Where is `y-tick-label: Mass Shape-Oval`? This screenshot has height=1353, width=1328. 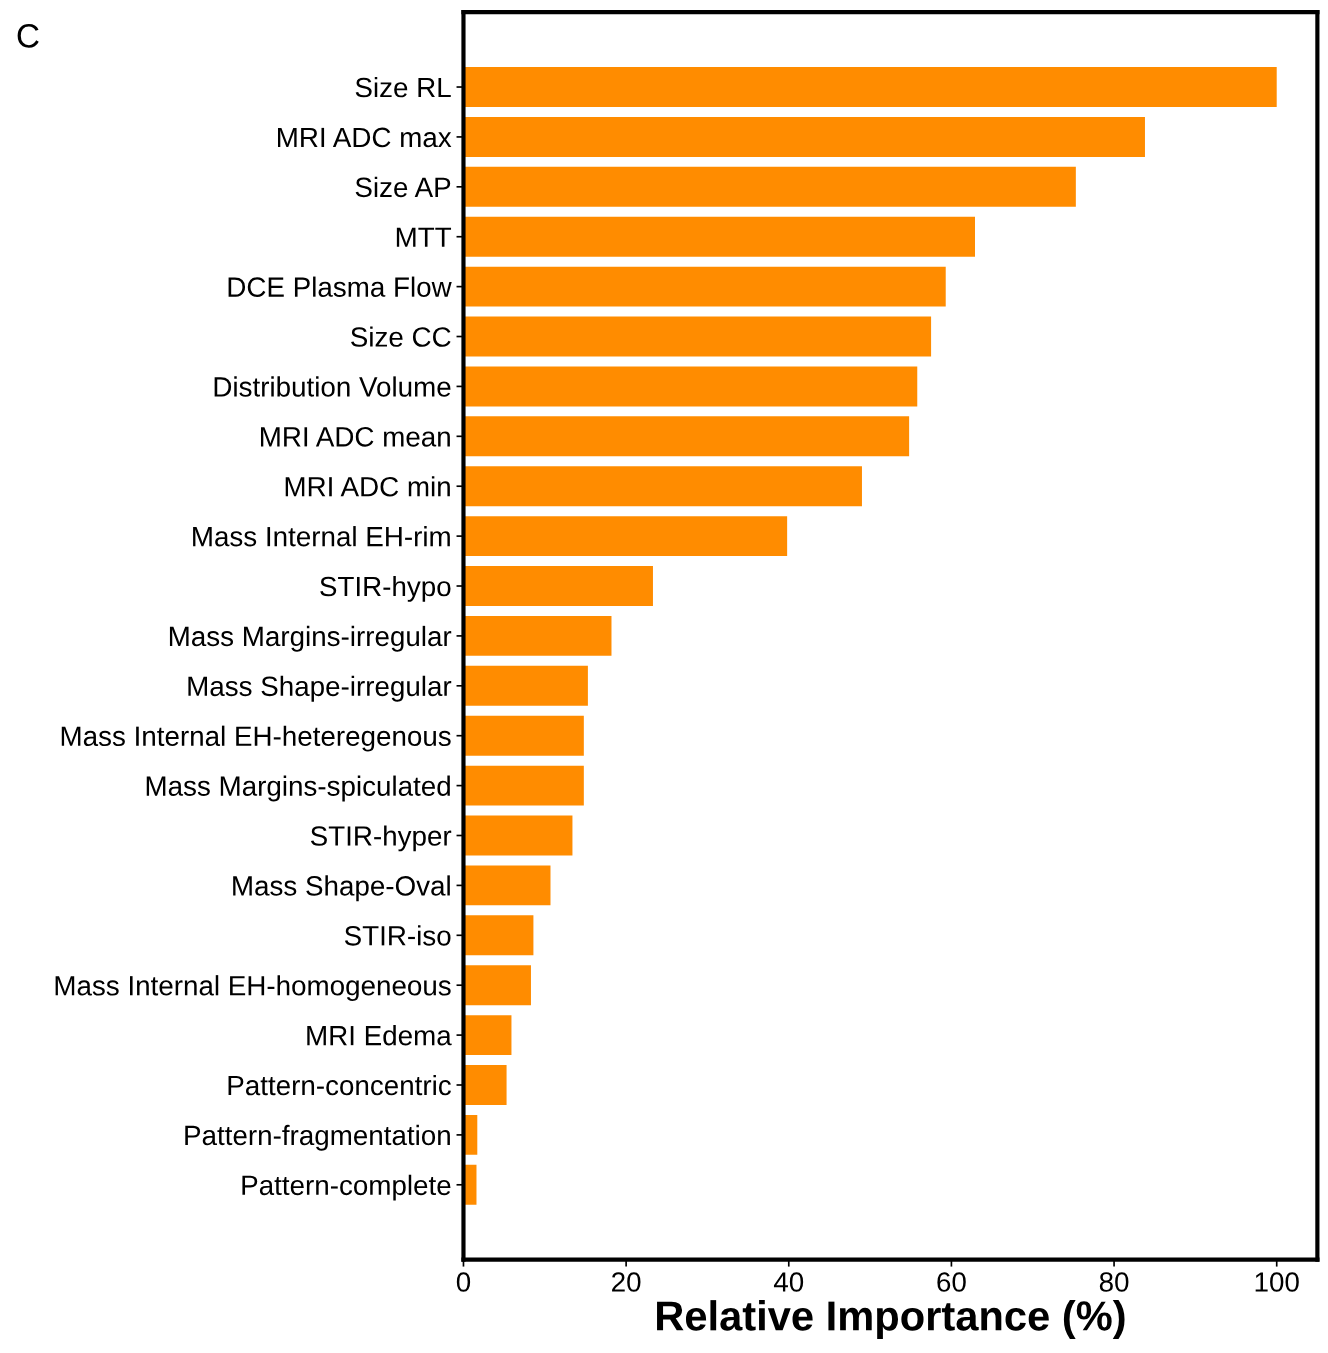 y-tick-label: Mass Shape-Oval is located at coordinates (341, 888).